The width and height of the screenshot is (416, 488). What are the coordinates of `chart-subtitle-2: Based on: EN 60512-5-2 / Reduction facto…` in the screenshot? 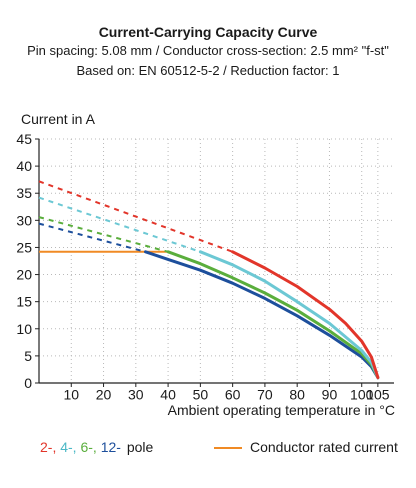 It's located at (208, 70).